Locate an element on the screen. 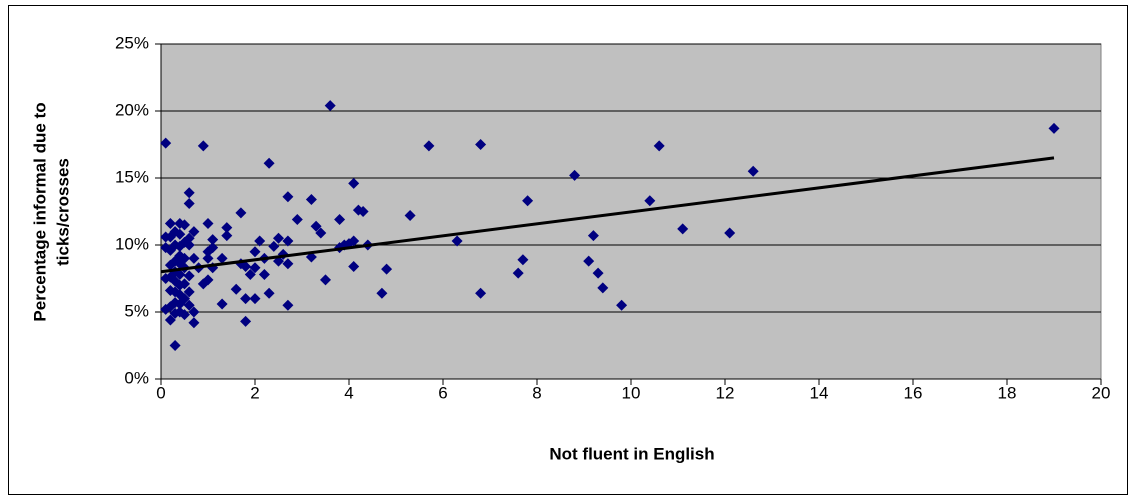  x-tick-label: 18 is located at coordinates (1007, 392).